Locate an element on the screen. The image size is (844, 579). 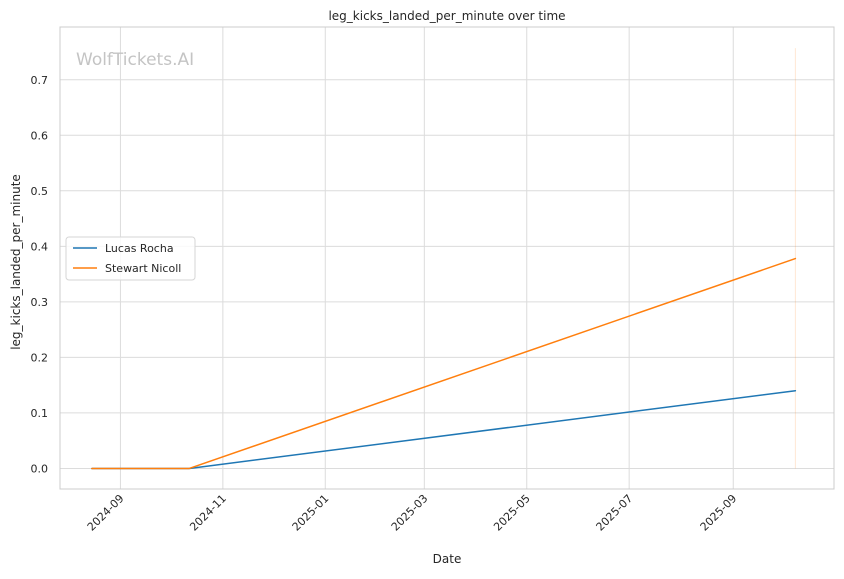
y-tick-label: 0.1 is located at coordinates (40, 413).